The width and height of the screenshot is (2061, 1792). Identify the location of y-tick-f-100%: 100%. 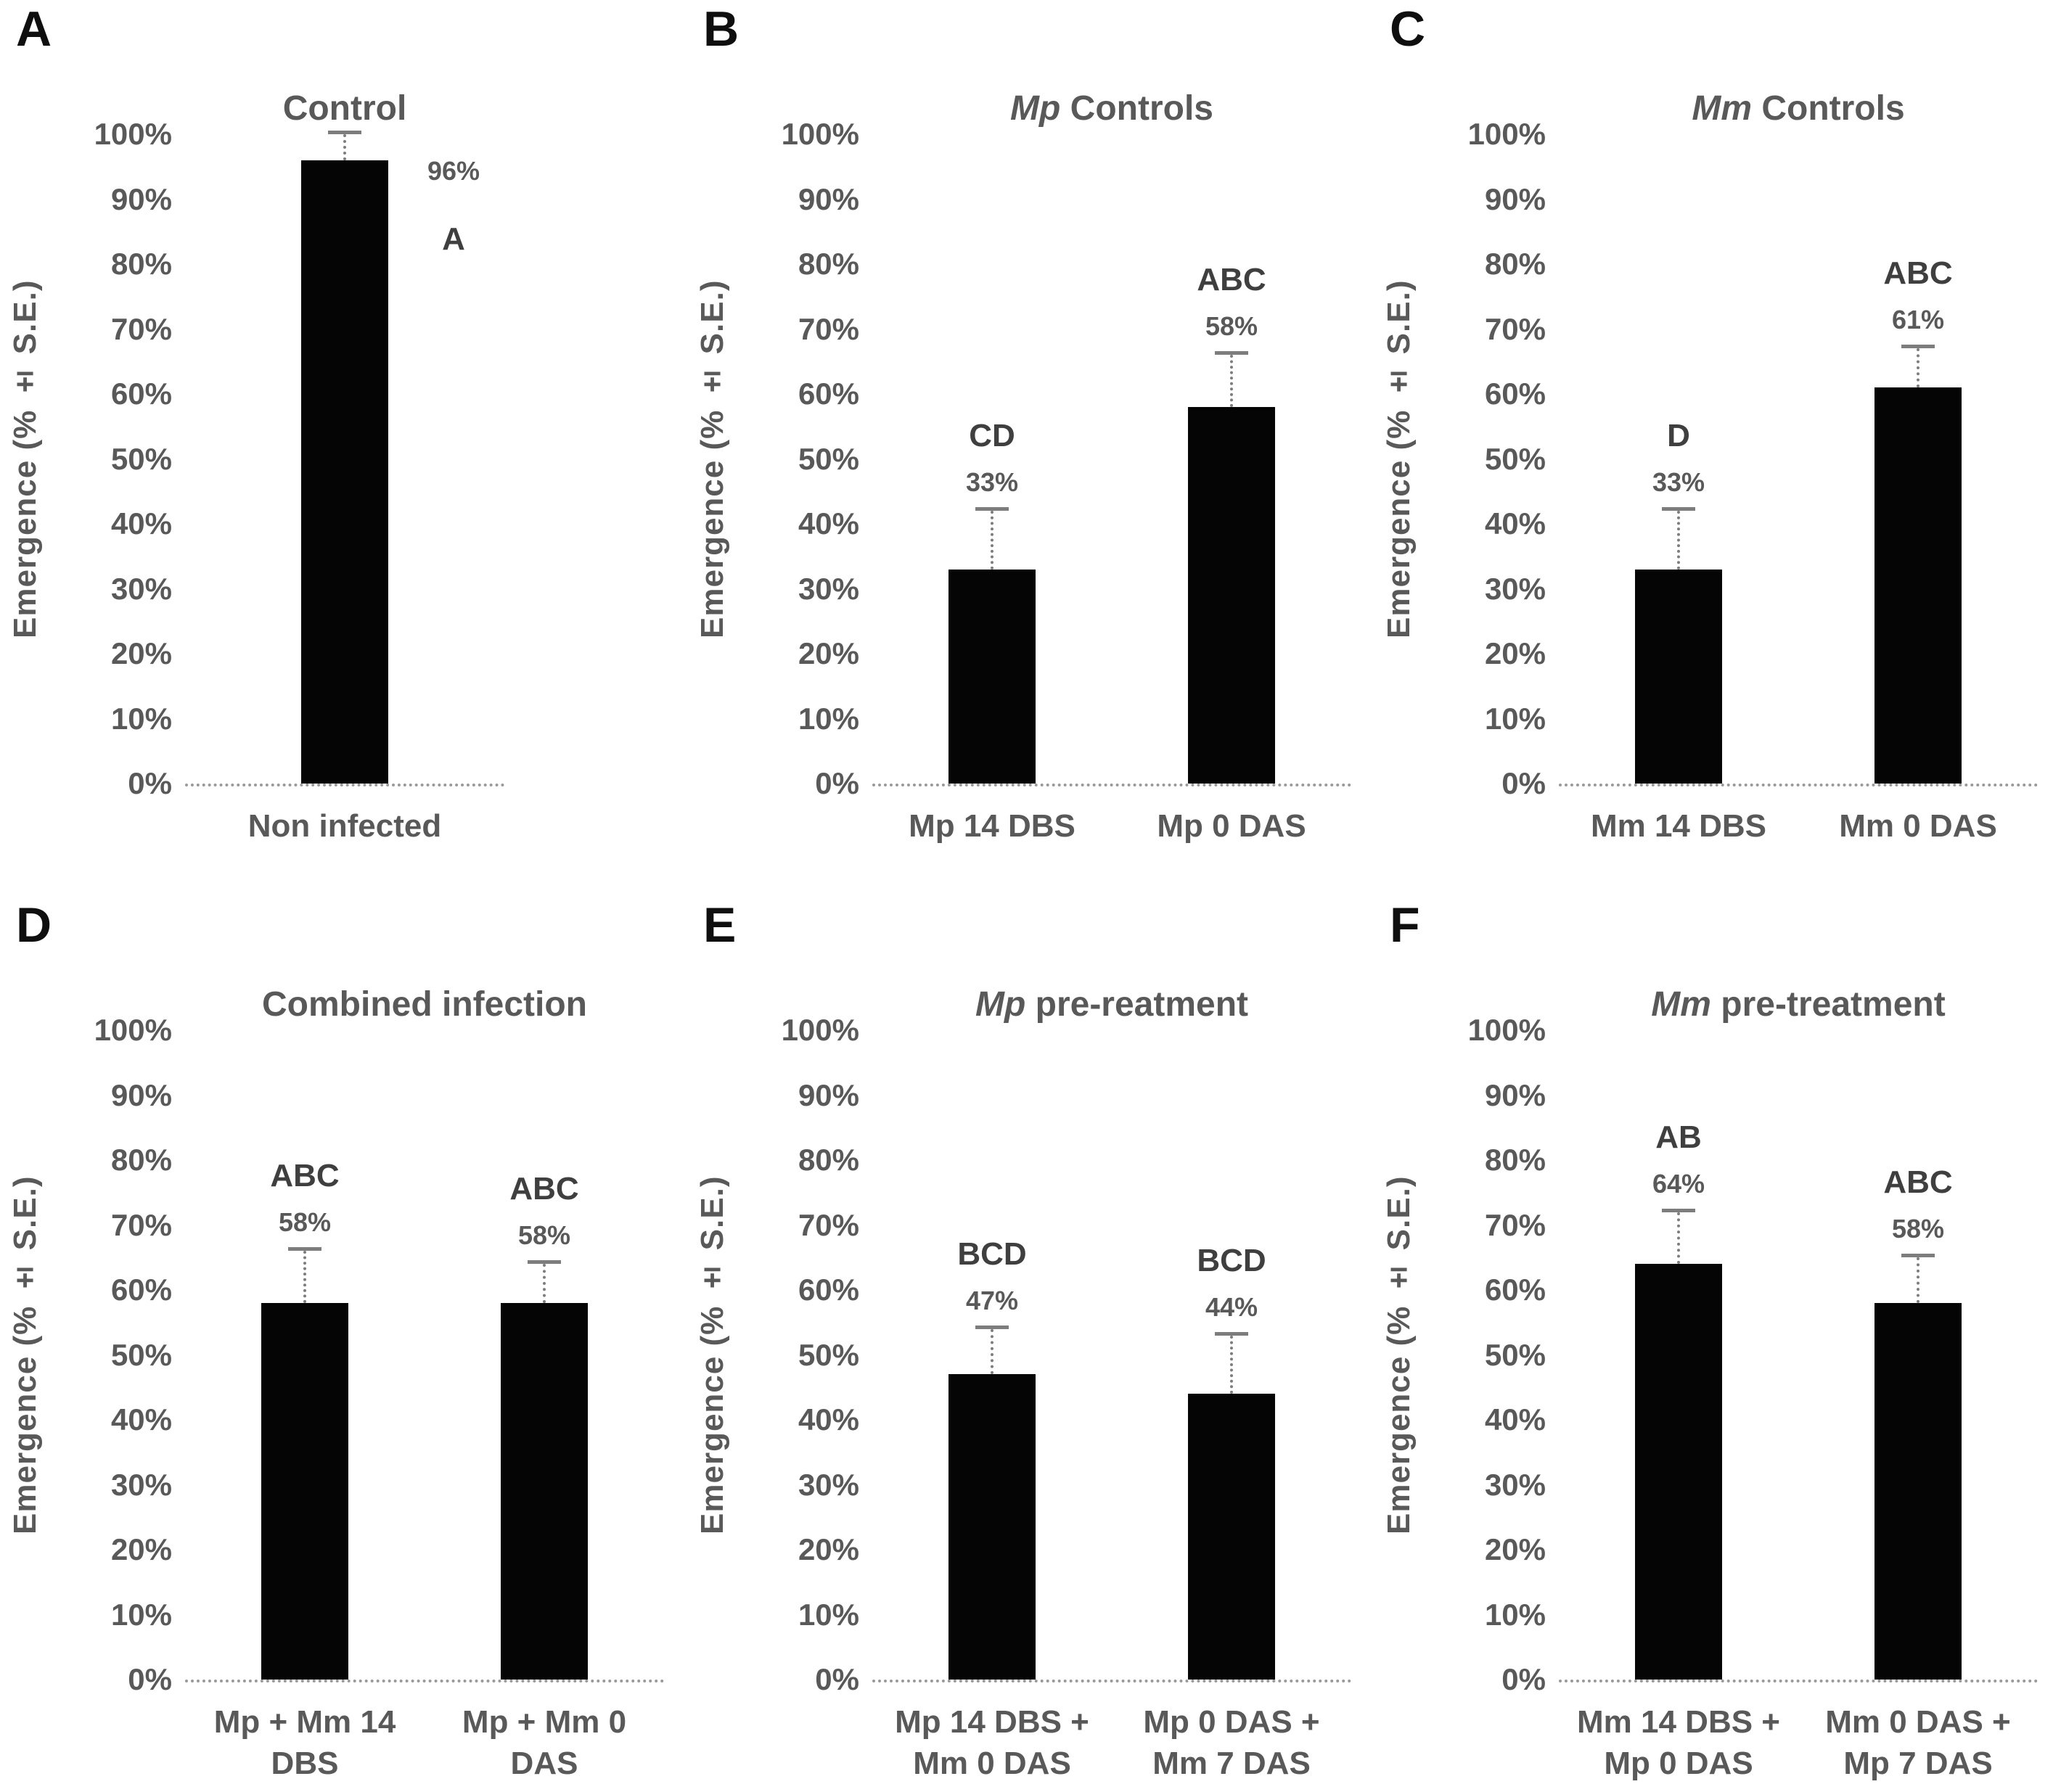
(1506, 1030).